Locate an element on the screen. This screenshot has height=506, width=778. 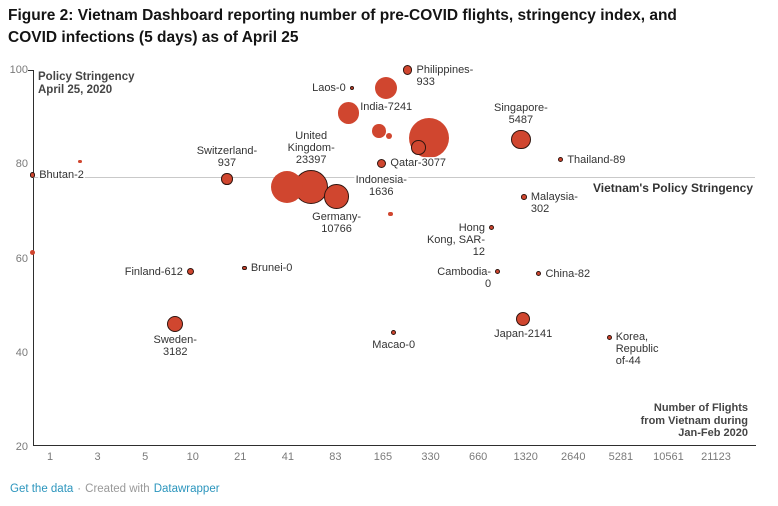
bubble-germany is located at coordinates (336, 196).